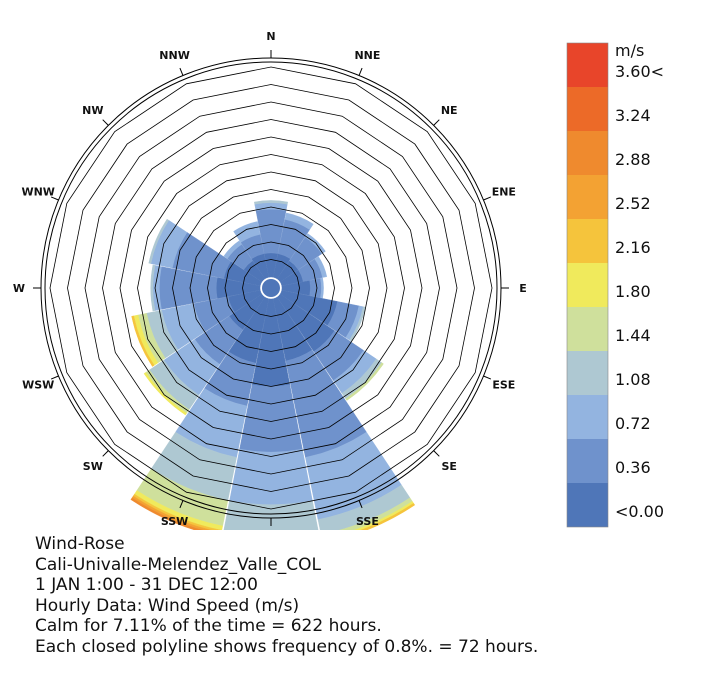  What do you see at coordinates (178, 564) in the screenshot?
I see `caption-station: Cali-Univalle-Melendez_Valle_COL` at bounding box center [178, 564].